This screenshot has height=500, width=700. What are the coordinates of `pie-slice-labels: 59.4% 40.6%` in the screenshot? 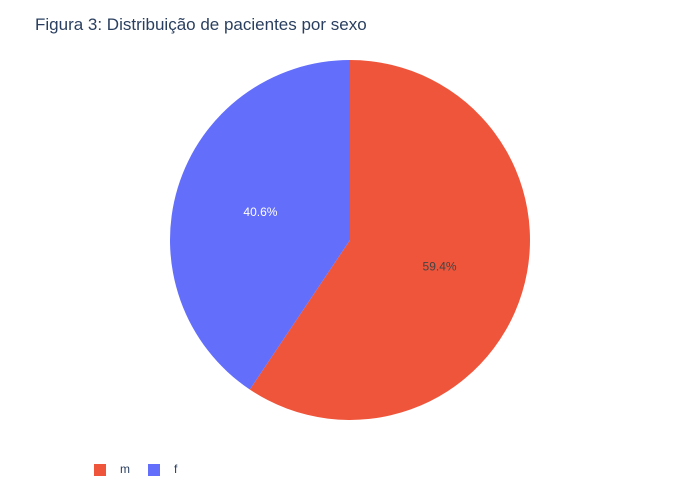 It's located at (349, 239).